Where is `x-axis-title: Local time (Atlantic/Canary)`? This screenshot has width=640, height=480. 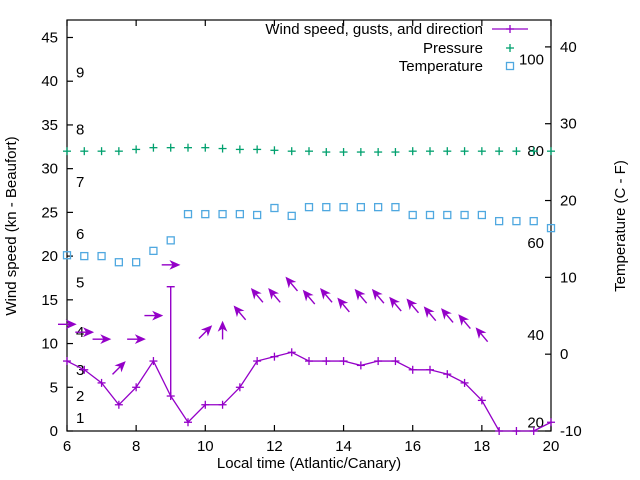
x-axis-title: Local time (Atlantic/Canary) is located at coordinates (309, 463).